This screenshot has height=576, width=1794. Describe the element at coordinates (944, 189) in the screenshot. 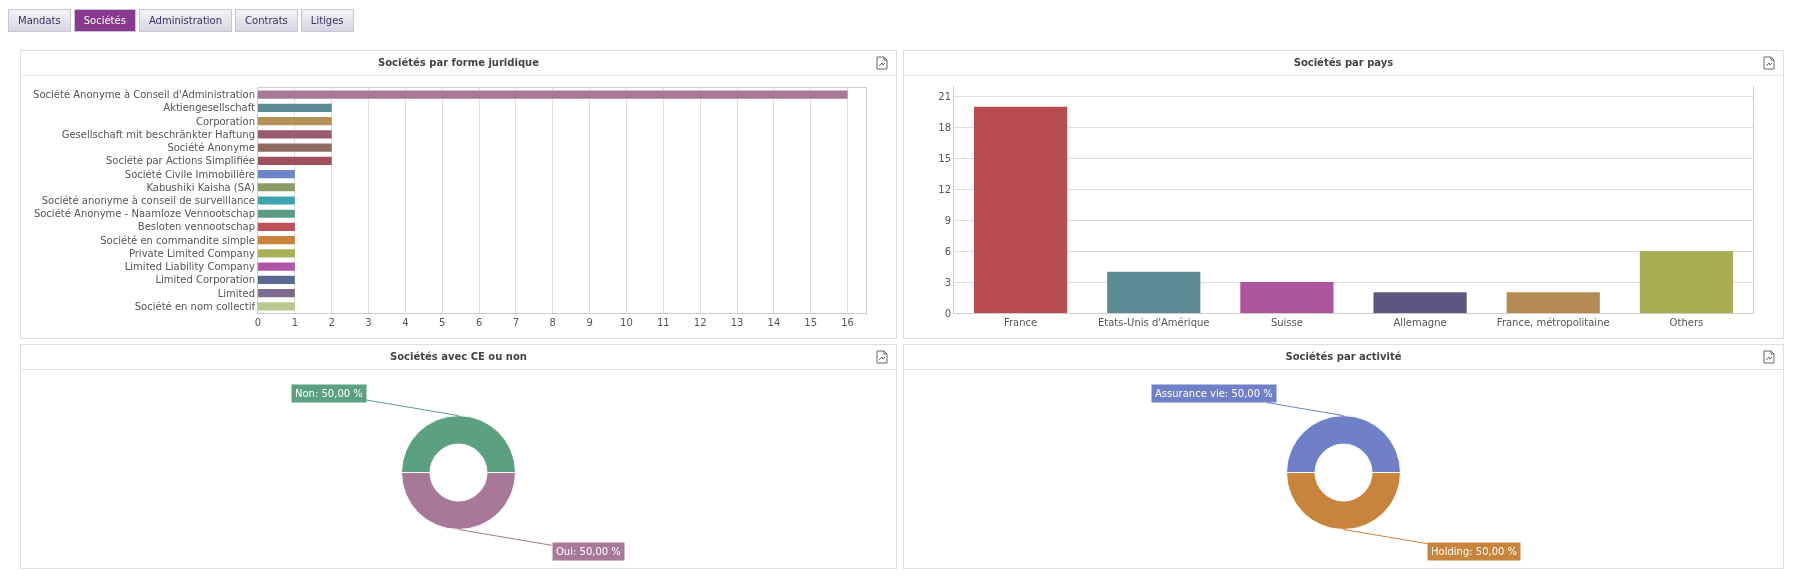

I see `y-tick-label: 12` at that location.